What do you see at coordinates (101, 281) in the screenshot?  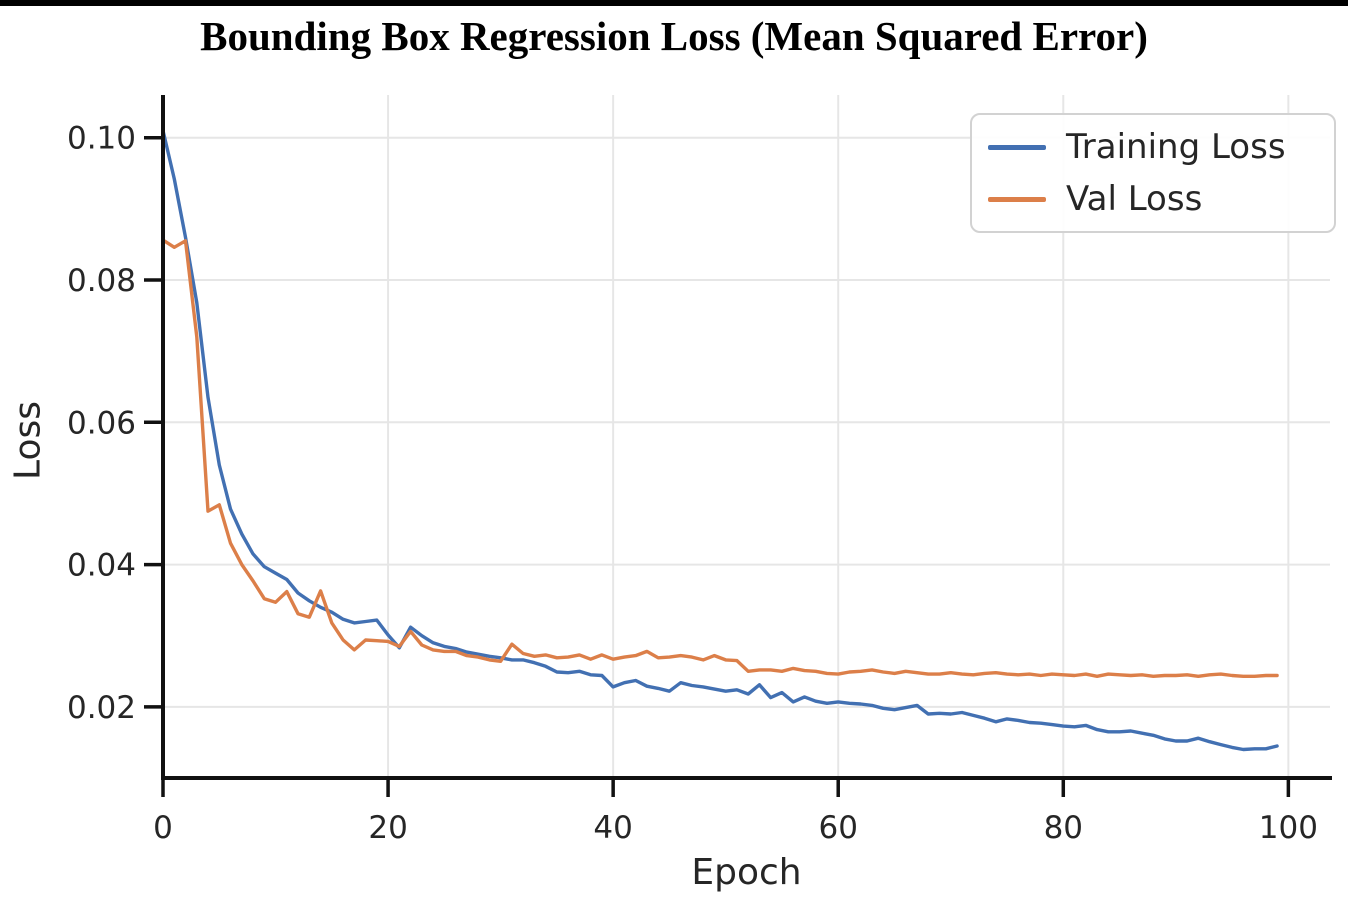 I see `y-tick-label: 0.08` at bounding box center [101, 281].